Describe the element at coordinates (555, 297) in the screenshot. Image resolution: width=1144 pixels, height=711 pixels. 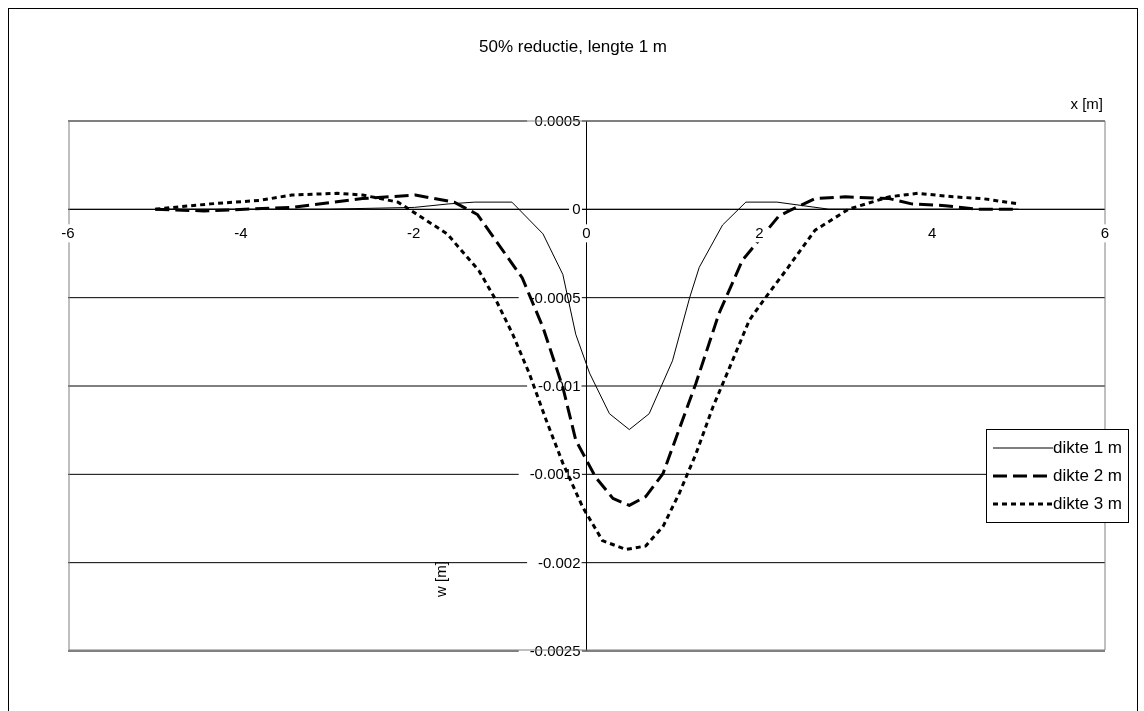
I see `y-tick-label: -0.0005` at that location.